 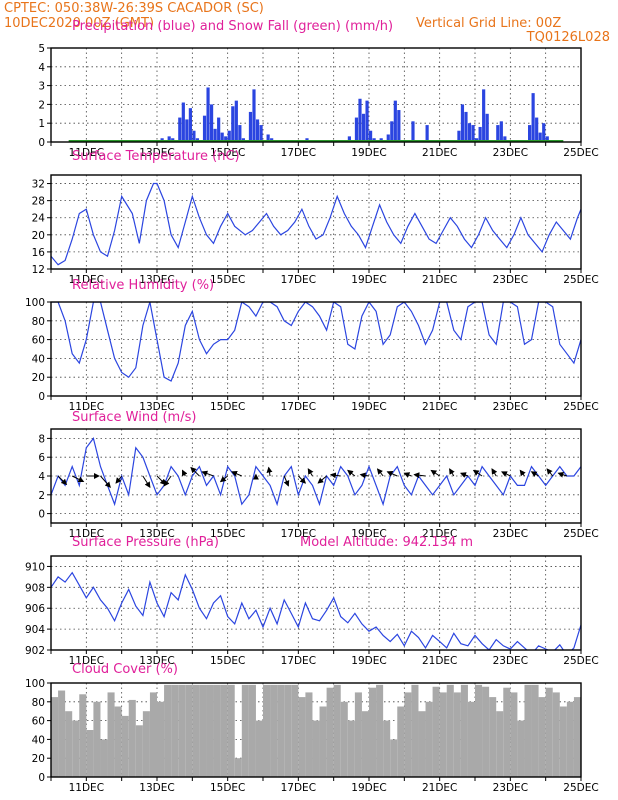 What do you see at coordinates (134, 8) in the screenshot?
I see `header-station: CPTEC: 050:38W-26:39S CACADOR (SC)` at bounding box center [134, 8].